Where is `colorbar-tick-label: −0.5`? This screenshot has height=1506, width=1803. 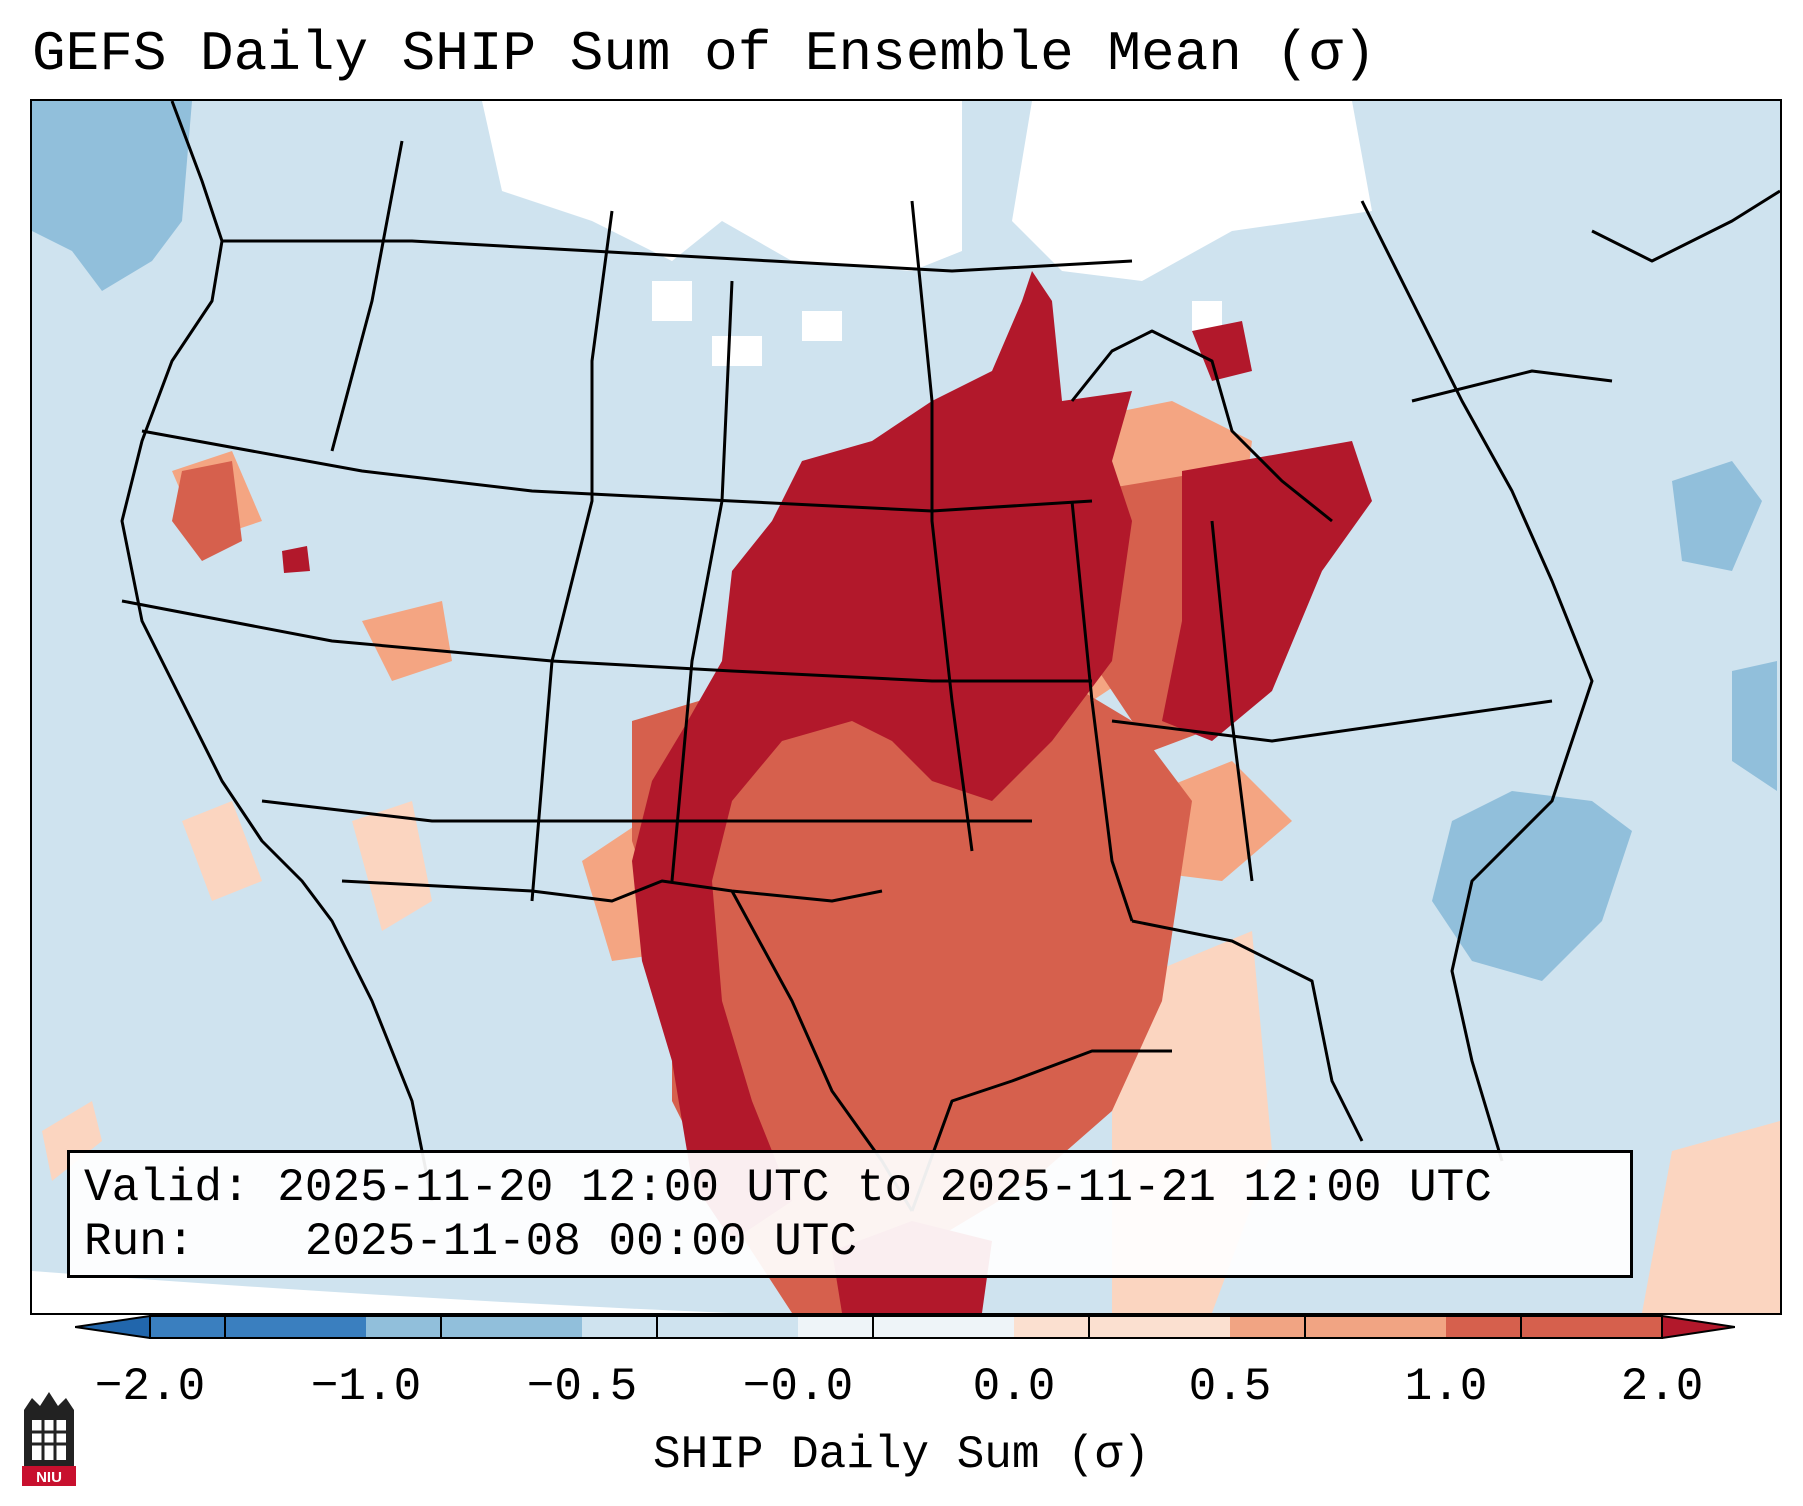 colorbar-tick-label: −0.5 is located at coordinates (582, 1387).